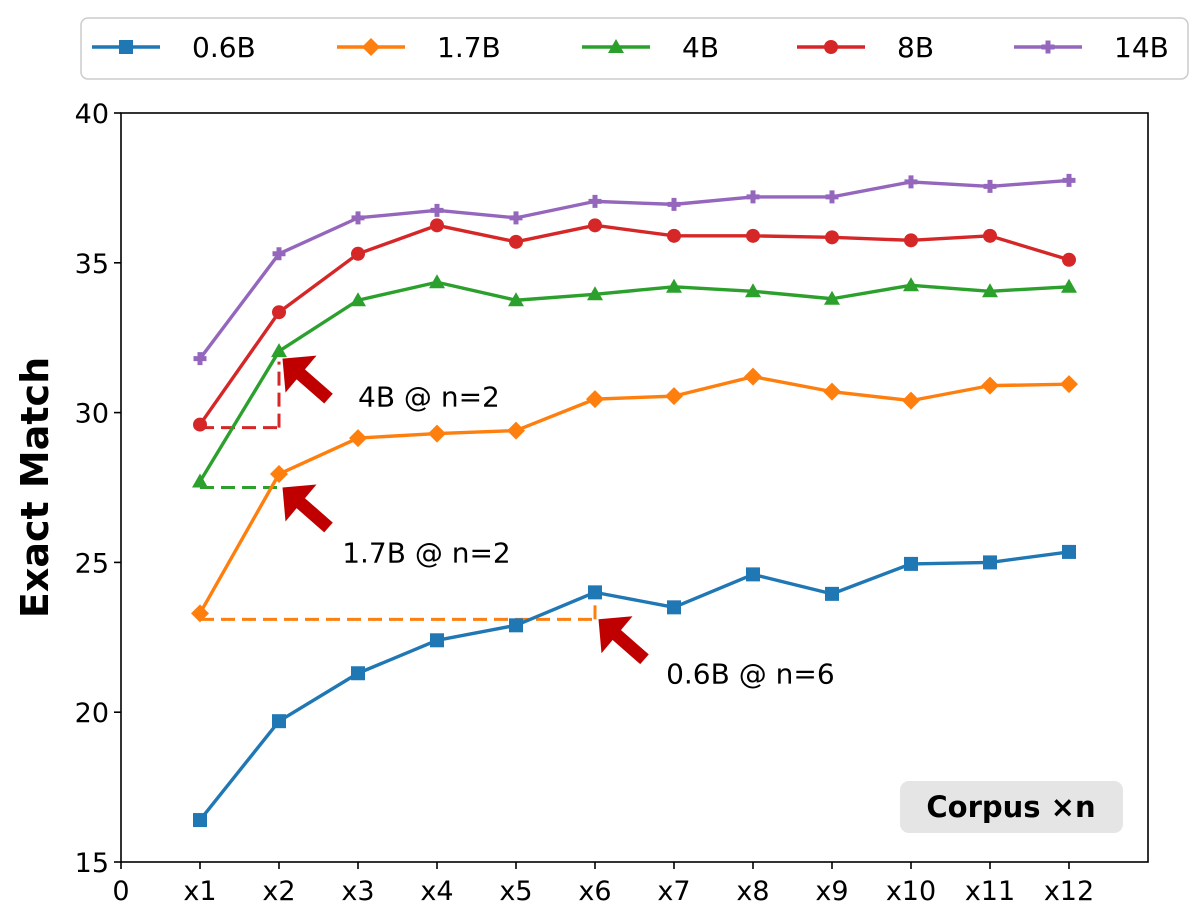  I want to click on x-tick-label: x7, so click(673, 891).